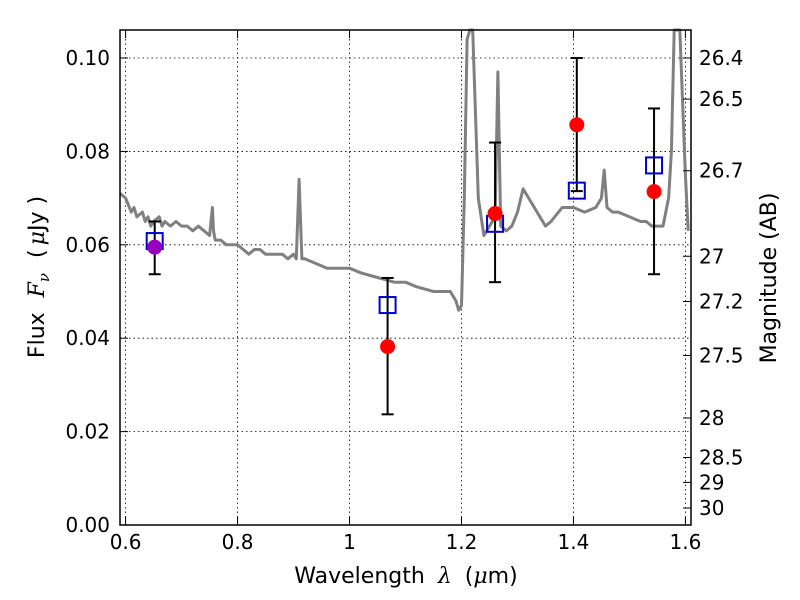 The image size is (800, 600). What do you see at coordinates (685, 542) in the screenshot?
I see `x-tick-label: 1.6` at bounding box center [685, 542].